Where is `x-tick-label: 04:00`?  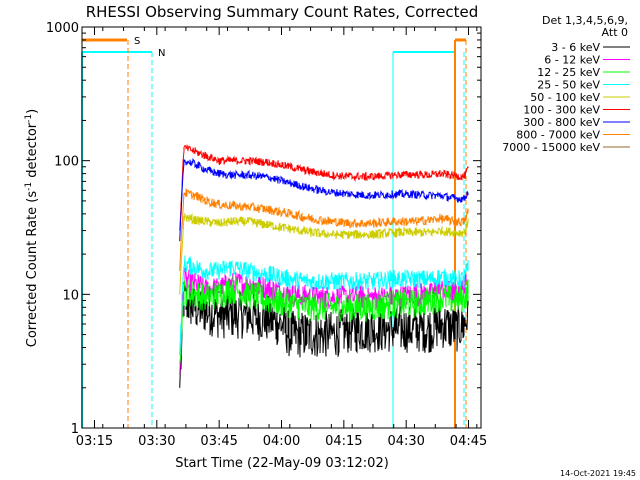
x-tick-label: 04:00 is located at coordinates (281, 441).